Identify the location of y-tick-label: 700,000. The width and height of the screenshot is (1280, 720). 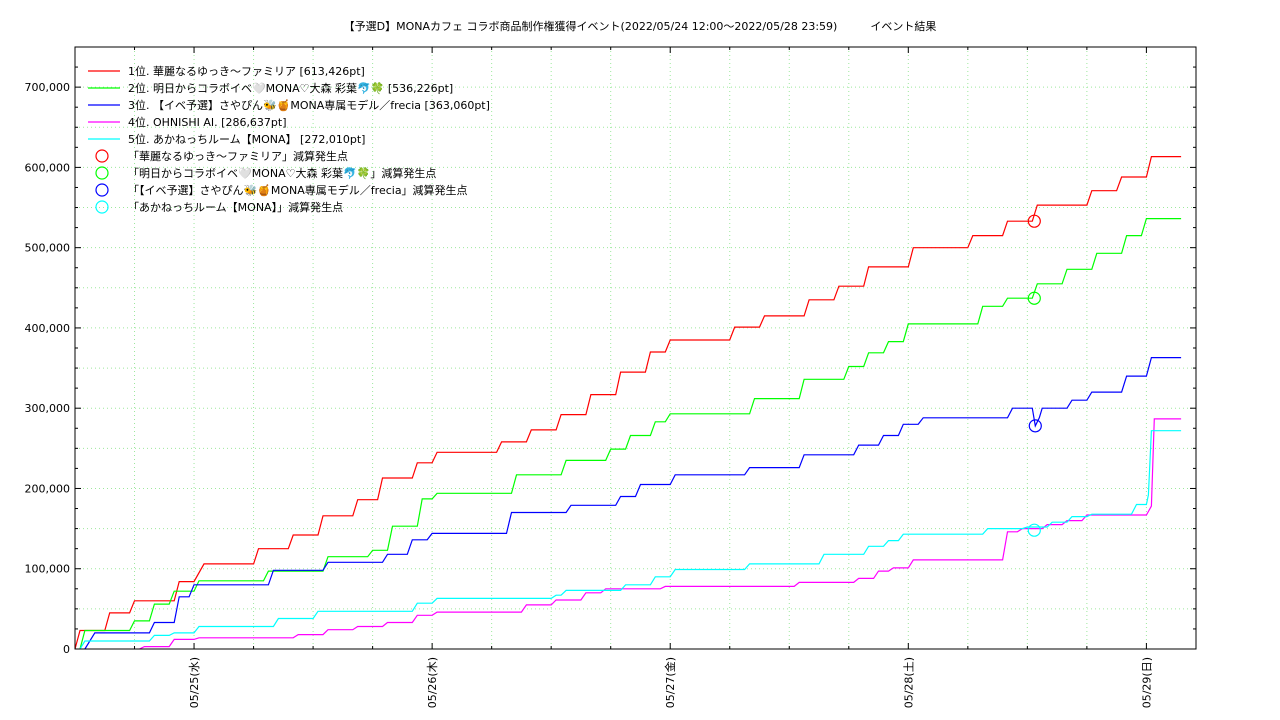
(48, 87).